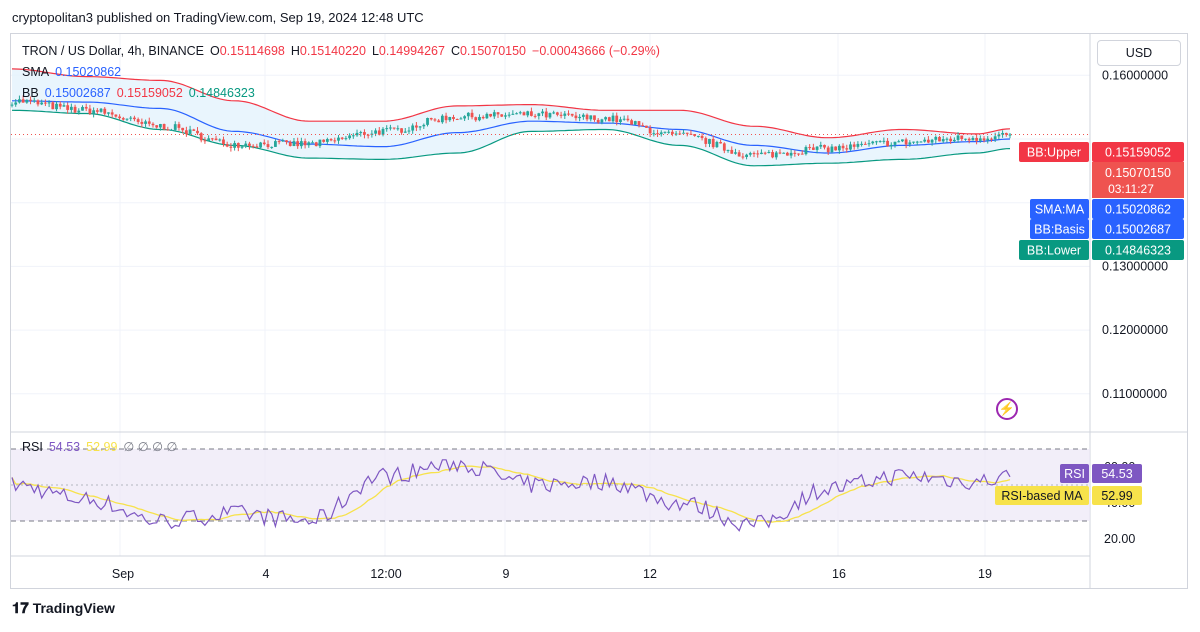 The width and height of the screenshot is (1200, 632). I want to click on bb-band-fill, so click(511, 117).